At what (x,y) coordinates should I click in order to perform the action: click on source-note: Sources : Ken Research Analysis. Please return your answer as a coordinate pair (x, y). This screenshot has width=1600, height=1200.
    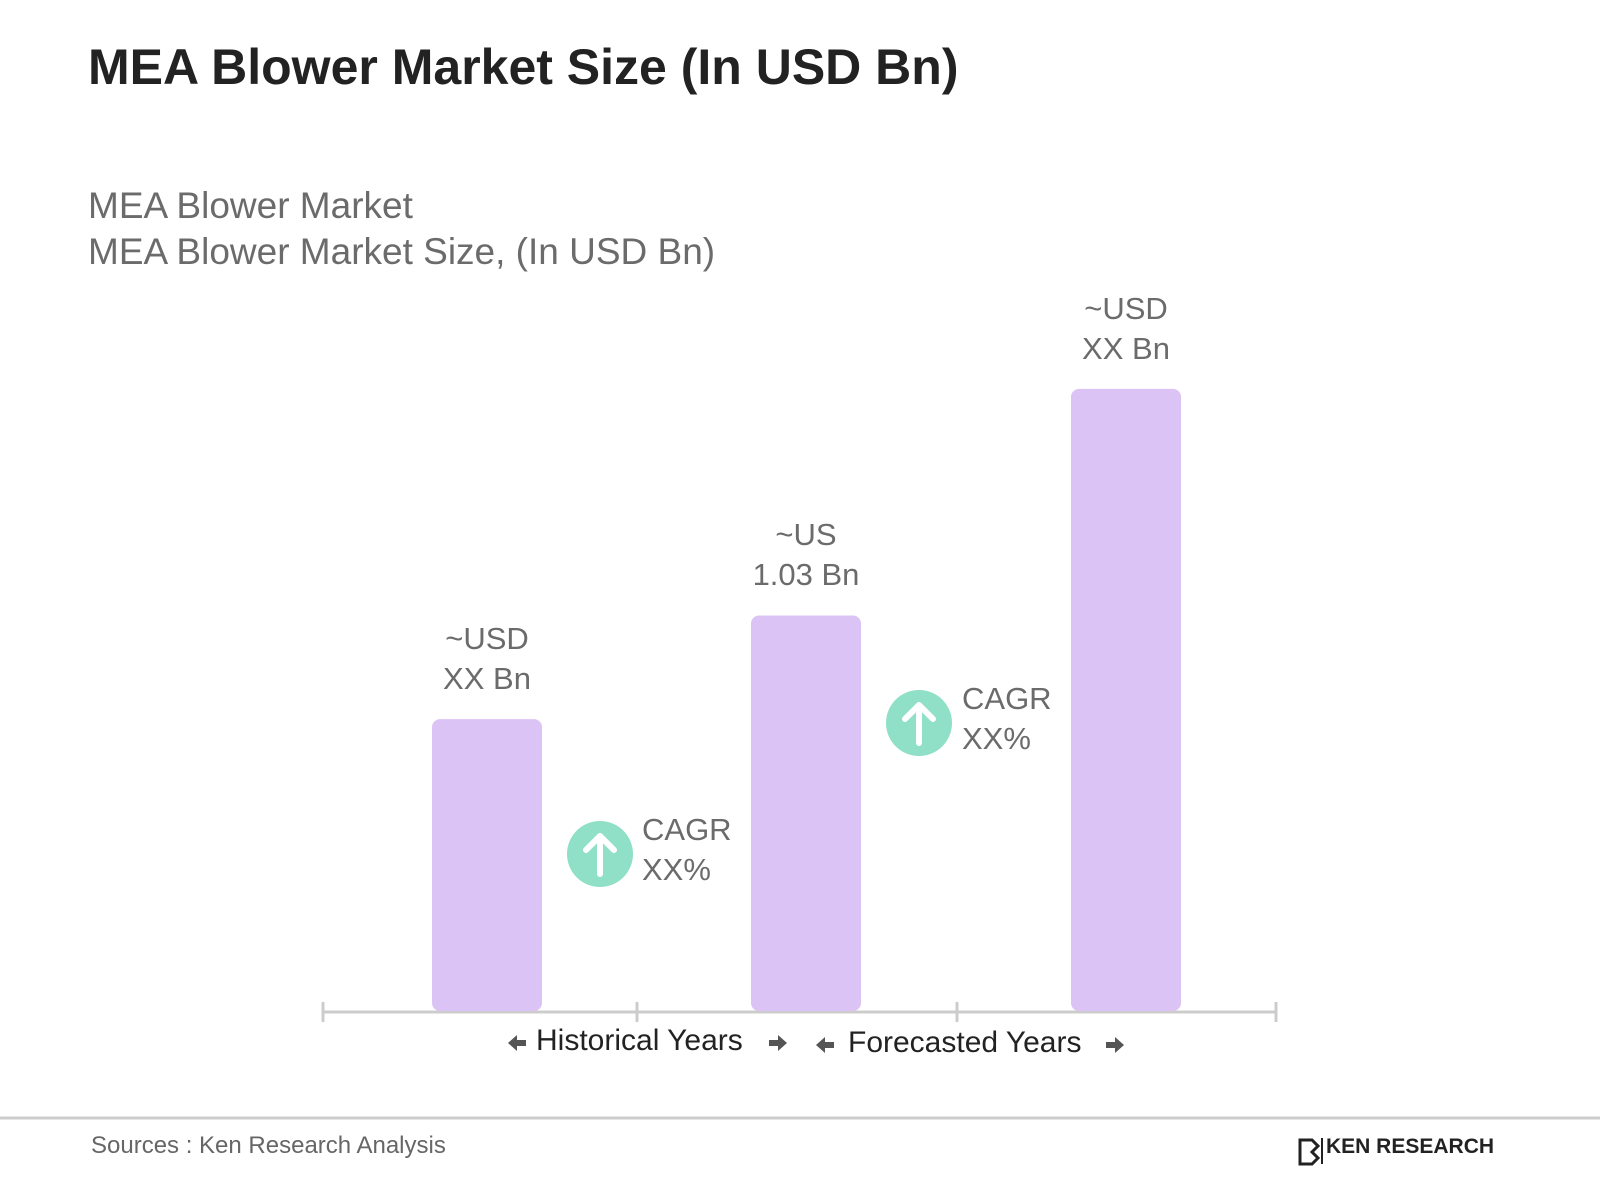
    Looking at the image, I should click on (268, 1145).